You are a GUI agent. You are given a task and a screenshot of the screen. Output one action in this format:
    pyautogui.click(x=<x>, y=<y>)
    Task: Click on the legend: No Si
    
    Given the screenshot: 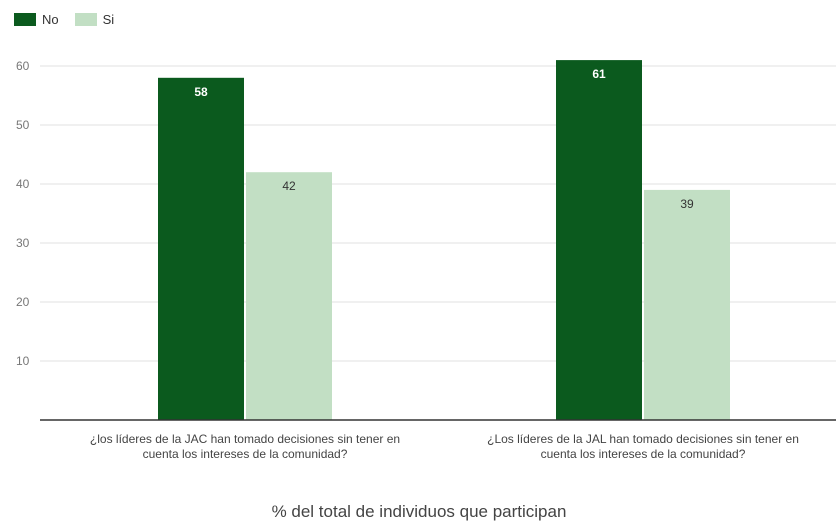 What is the action you would take?
    pyautogui.click(x=68, y=19)
    